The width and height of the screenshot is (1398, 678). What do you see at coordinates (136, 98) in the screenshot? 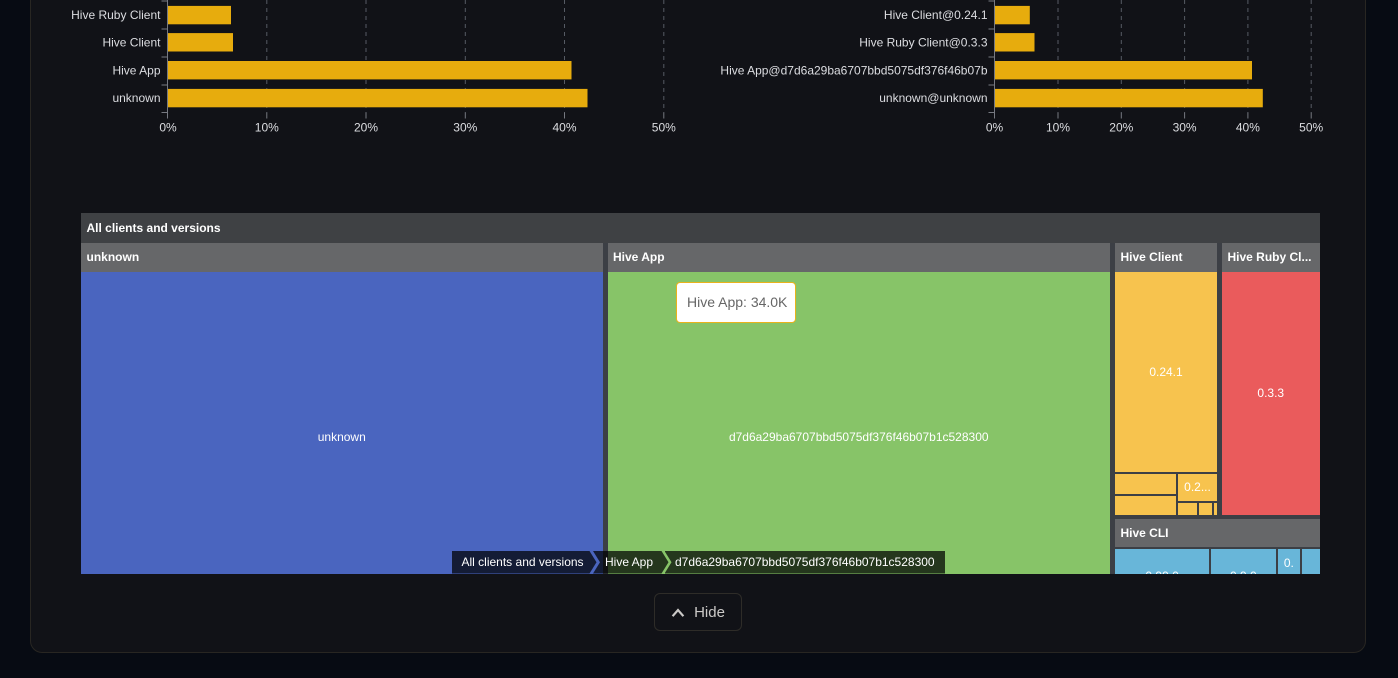
I see `svg-text: unknown` at bounding box center [136, 98].